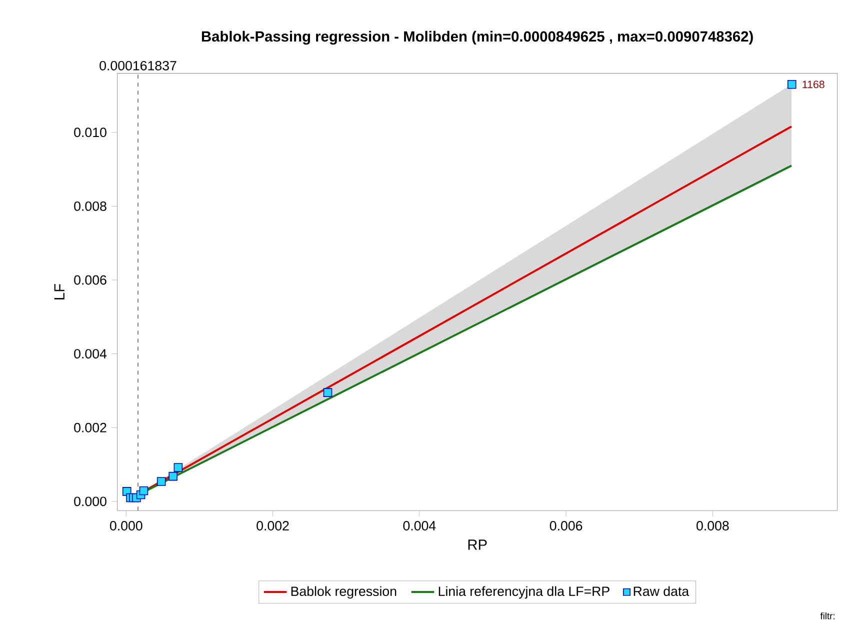 The height and width of the screenshot is (632, 843). Describe the element at coordinates (477, 37) in the screenshot. I see `chart-title: Bablok-Passing regression - Molibden (min=0.0000849625 , max=0.0090748362)` at that location.